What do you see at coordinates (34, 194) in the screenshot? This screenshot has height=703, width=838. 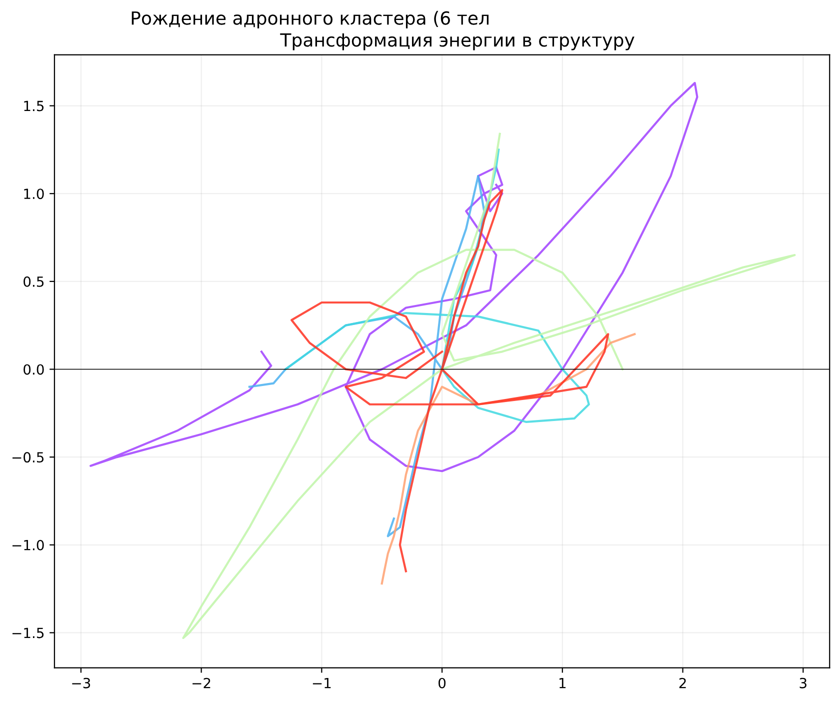 I see `y-tick-label: 1.0` at bounding box center [34, 194].